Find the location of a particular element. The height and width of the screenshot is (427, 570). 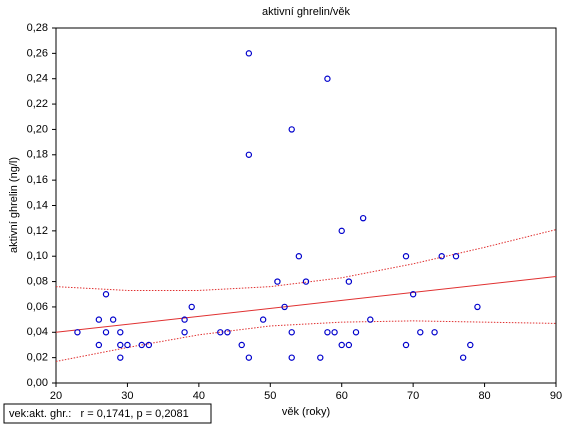

regression-line is located at coordinates (306, 304).